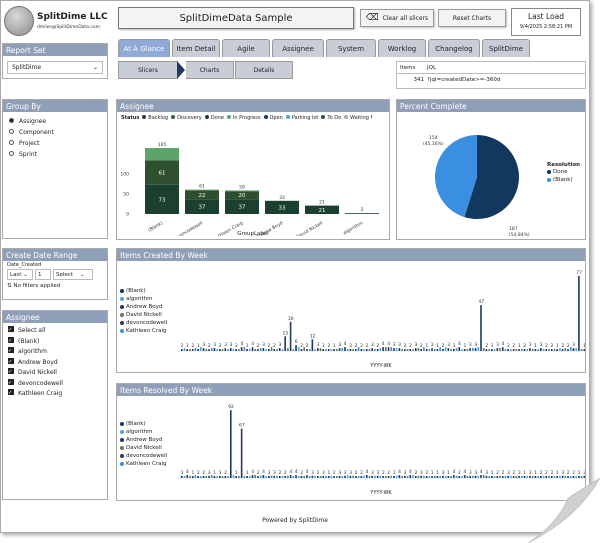  I want to click on assignee-option: Select all, so click(55, 331).